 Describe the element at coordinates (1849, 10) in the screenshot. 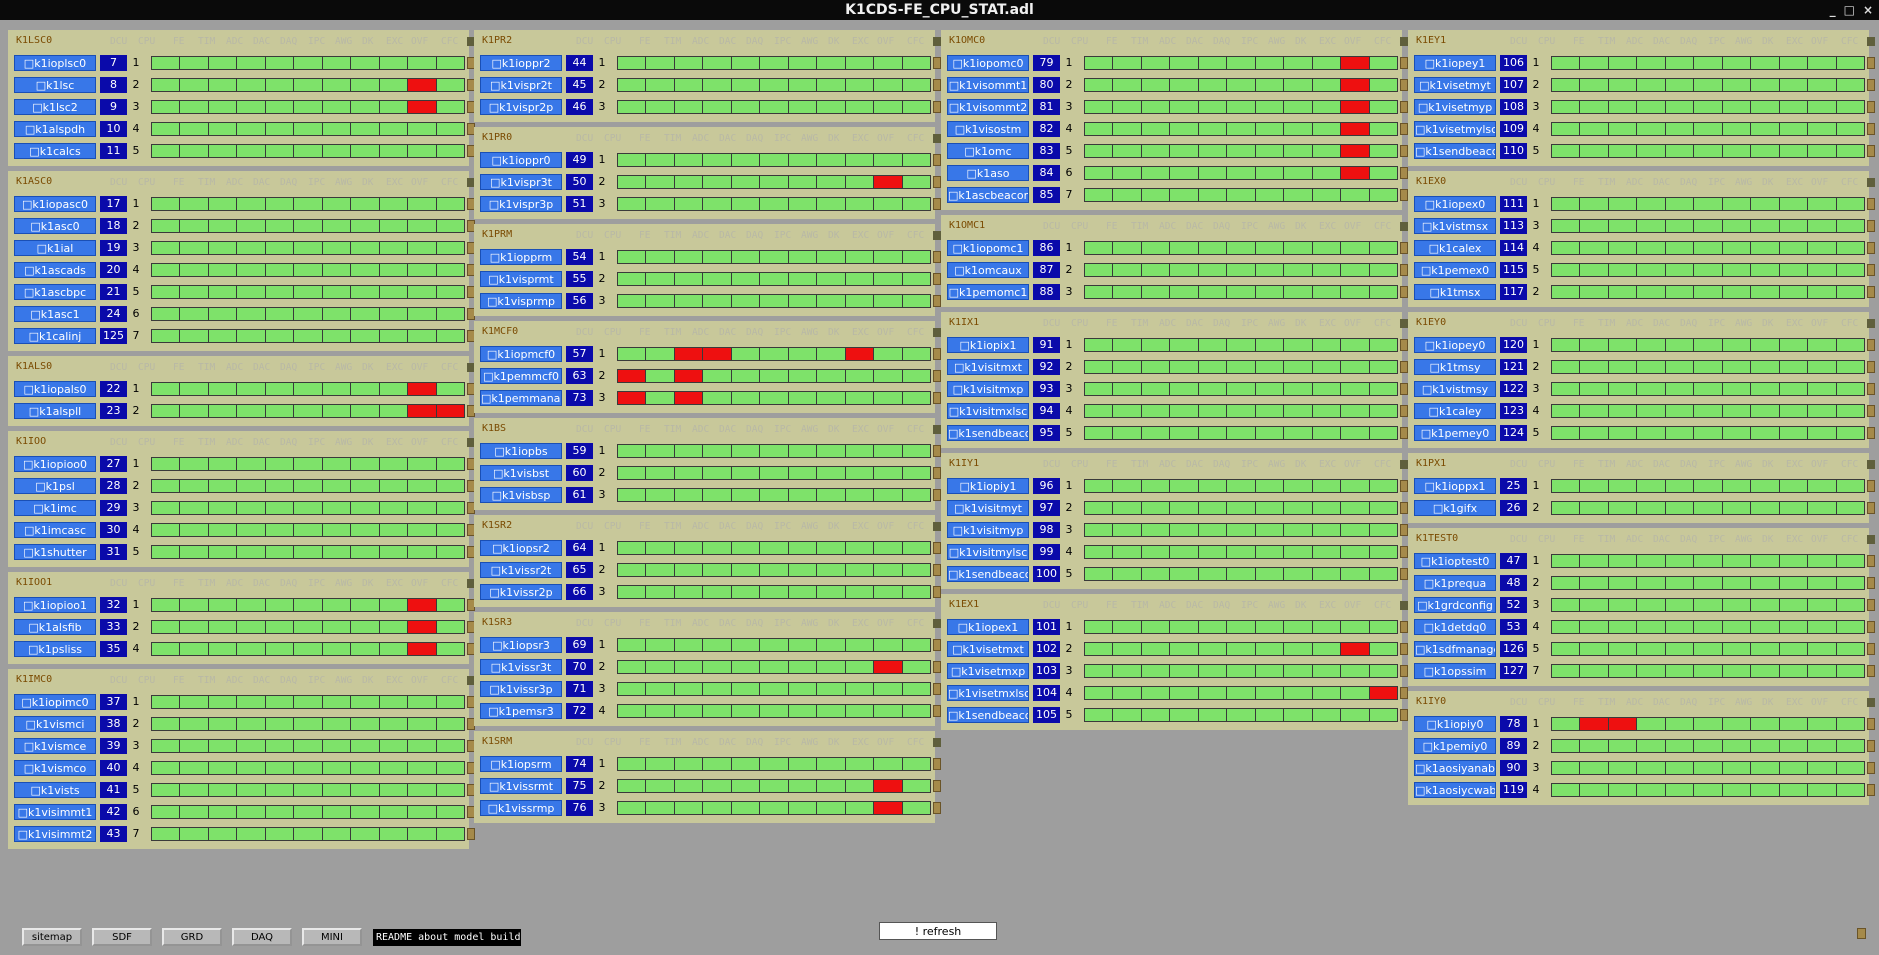

I see `maximize-icon: □` at that location.